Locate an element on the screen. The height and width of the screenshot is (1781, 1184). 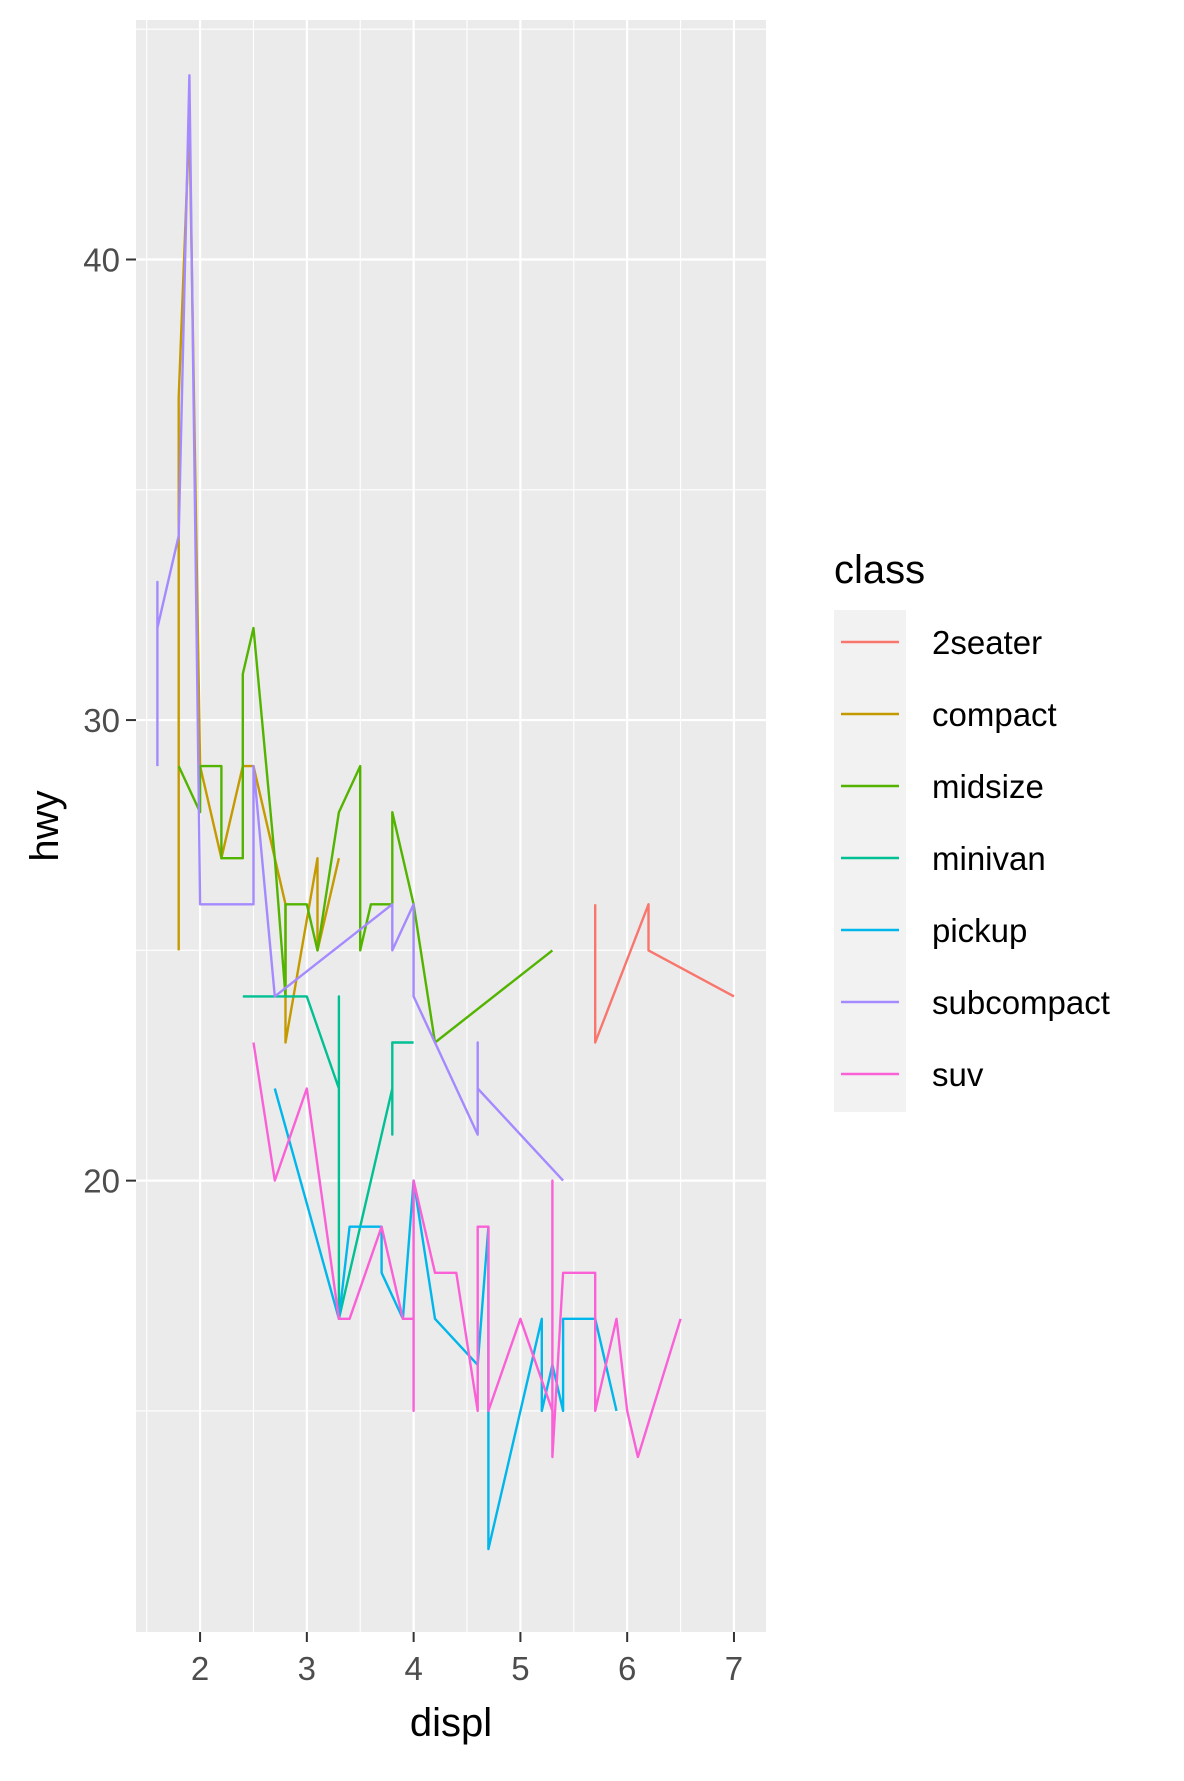
y-tick-labels: 20 30 40 is located at coordinates (101, 720).